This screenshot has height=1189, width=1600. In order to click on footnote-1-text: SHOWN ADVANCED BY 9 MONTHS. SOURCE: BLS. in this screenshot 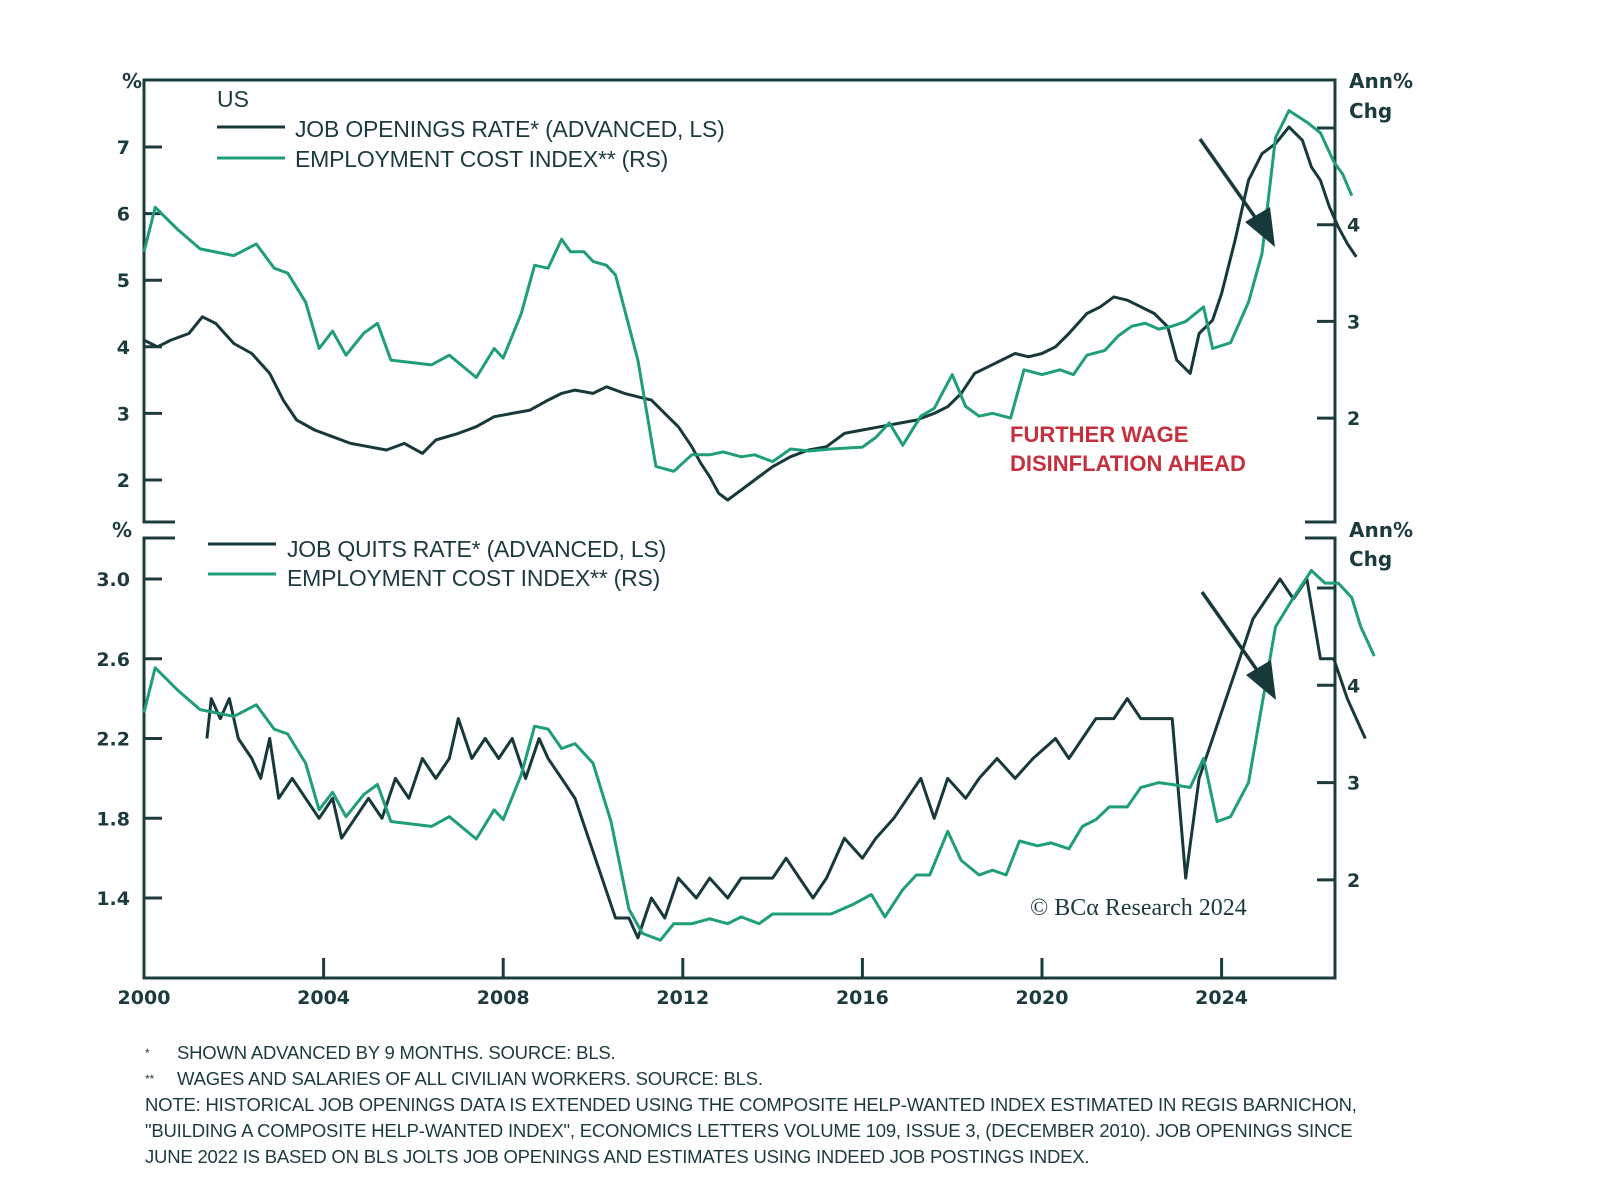, I will do `click(396, 1052)`.